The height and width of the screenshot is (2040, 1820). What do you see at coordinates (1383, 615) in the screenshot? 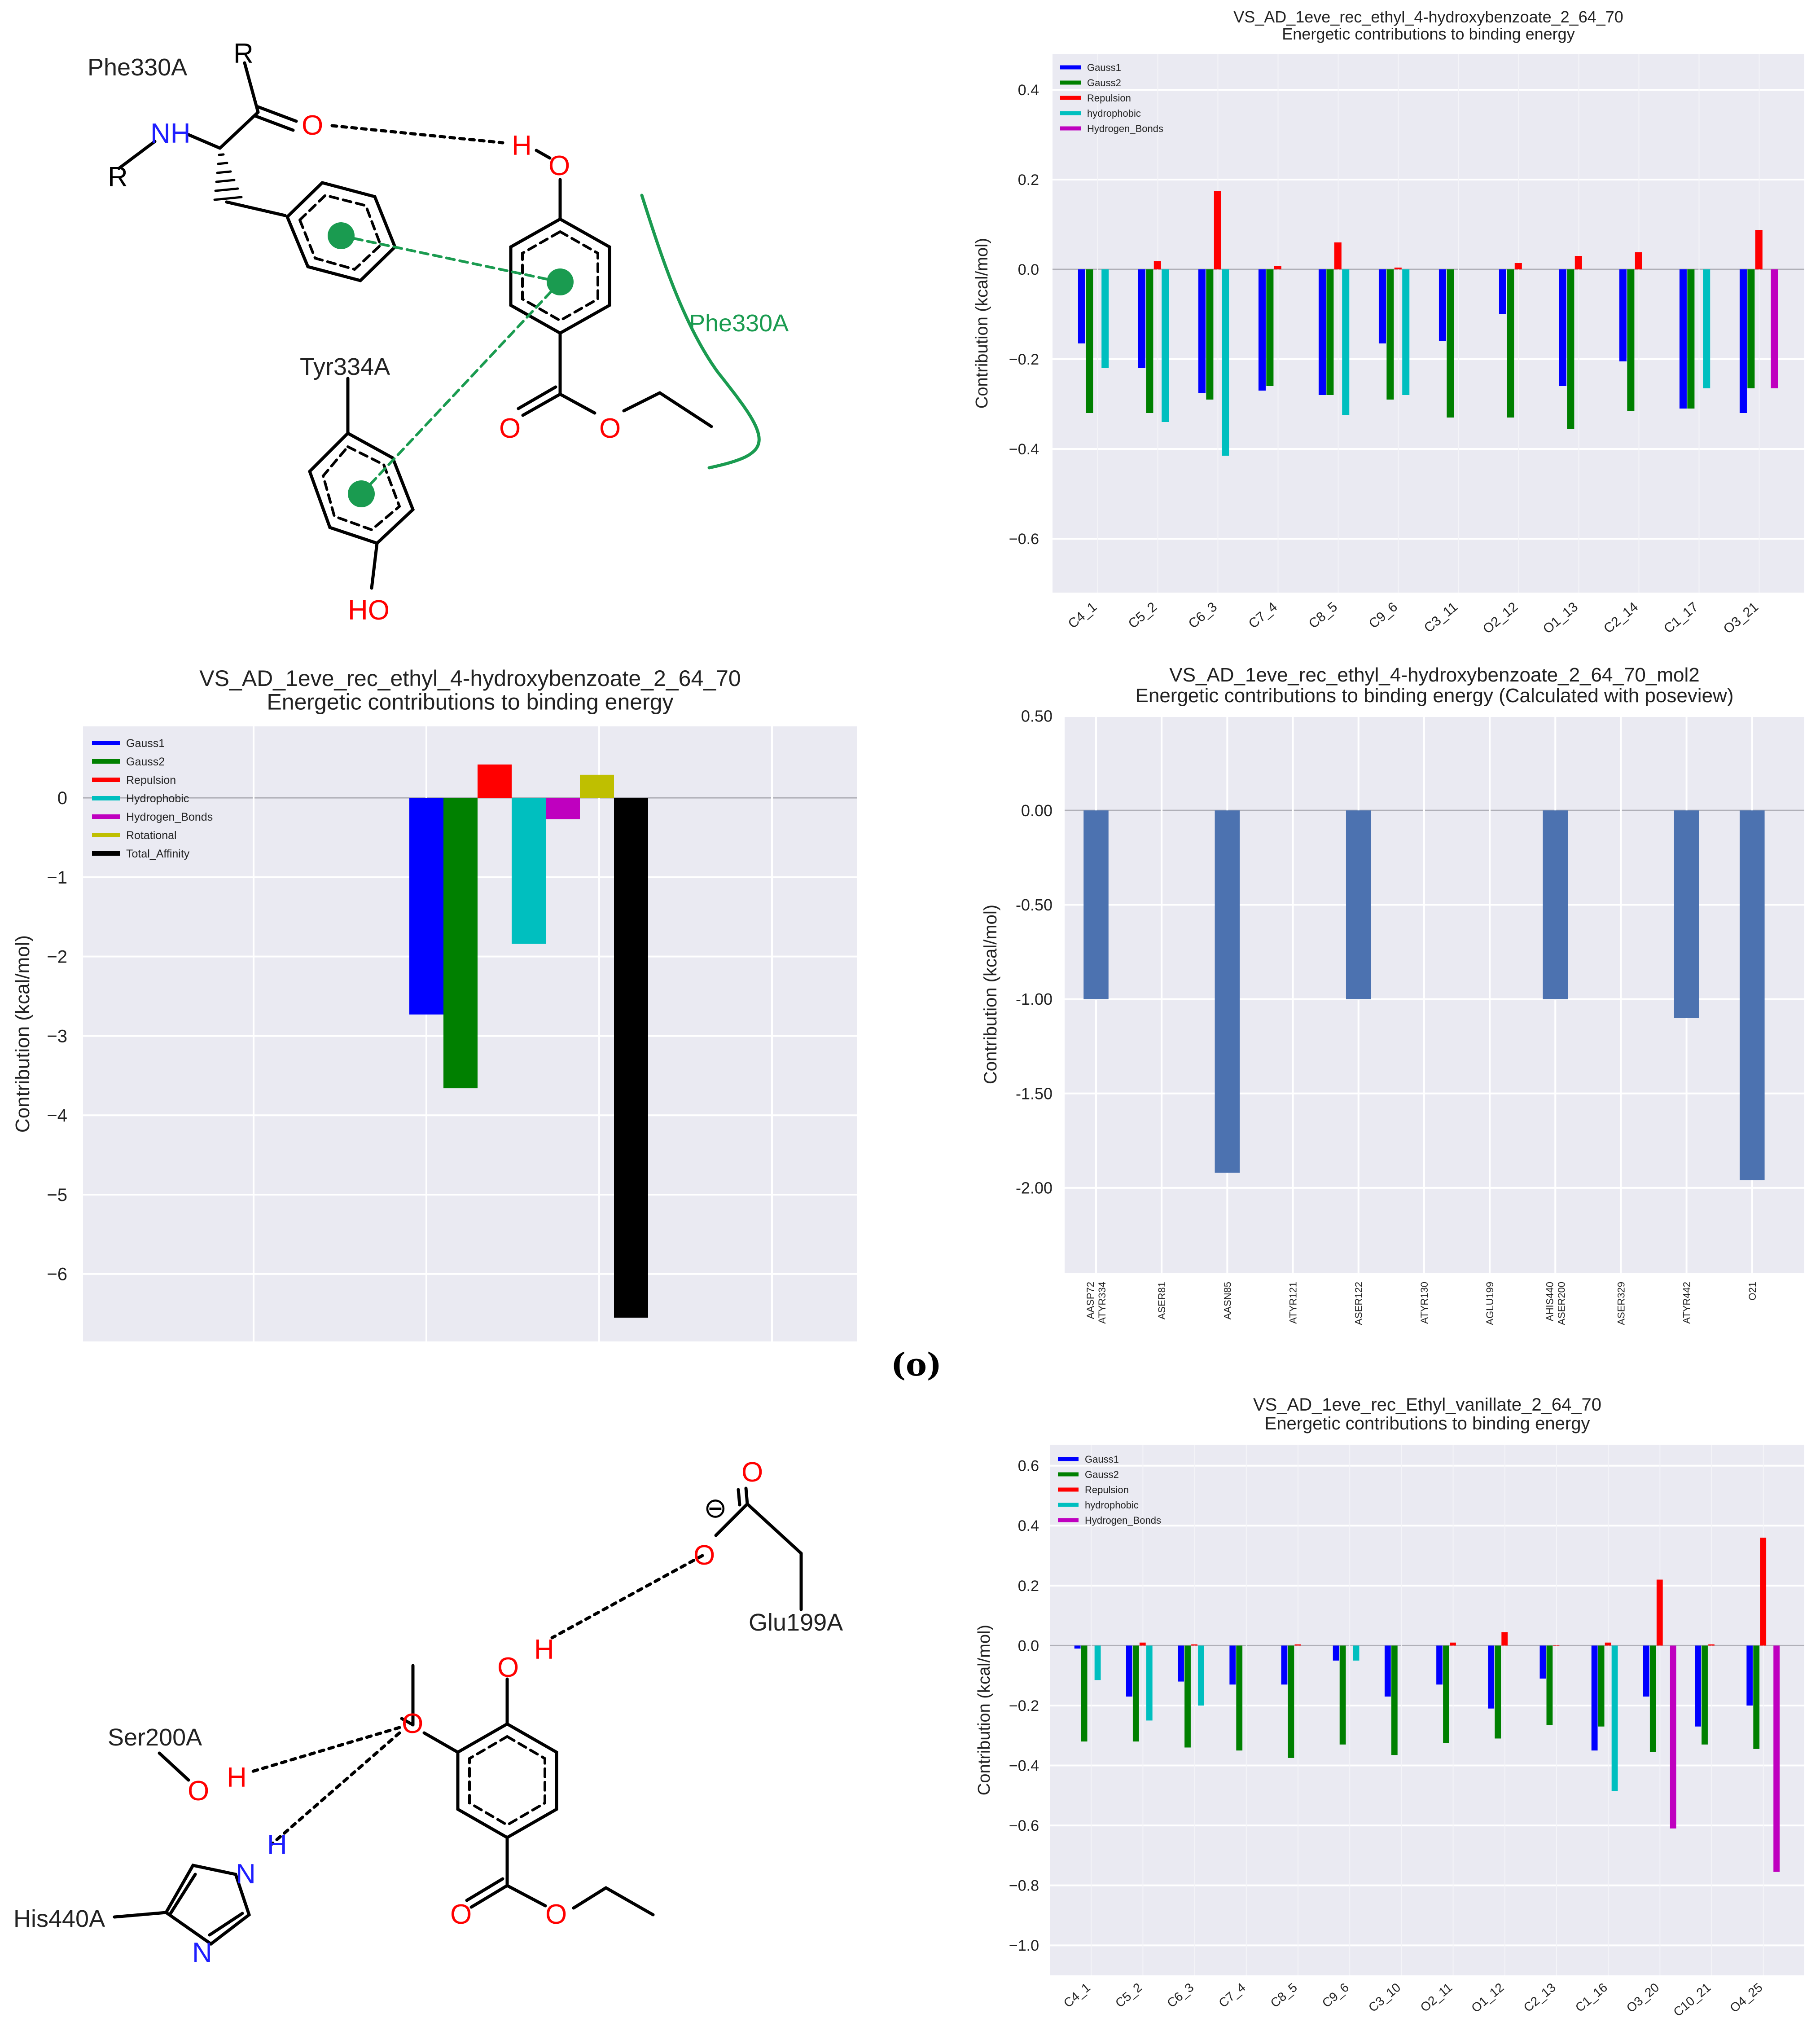
I see `x-tick-label: C9_6` at bounding box center [1383, 615].